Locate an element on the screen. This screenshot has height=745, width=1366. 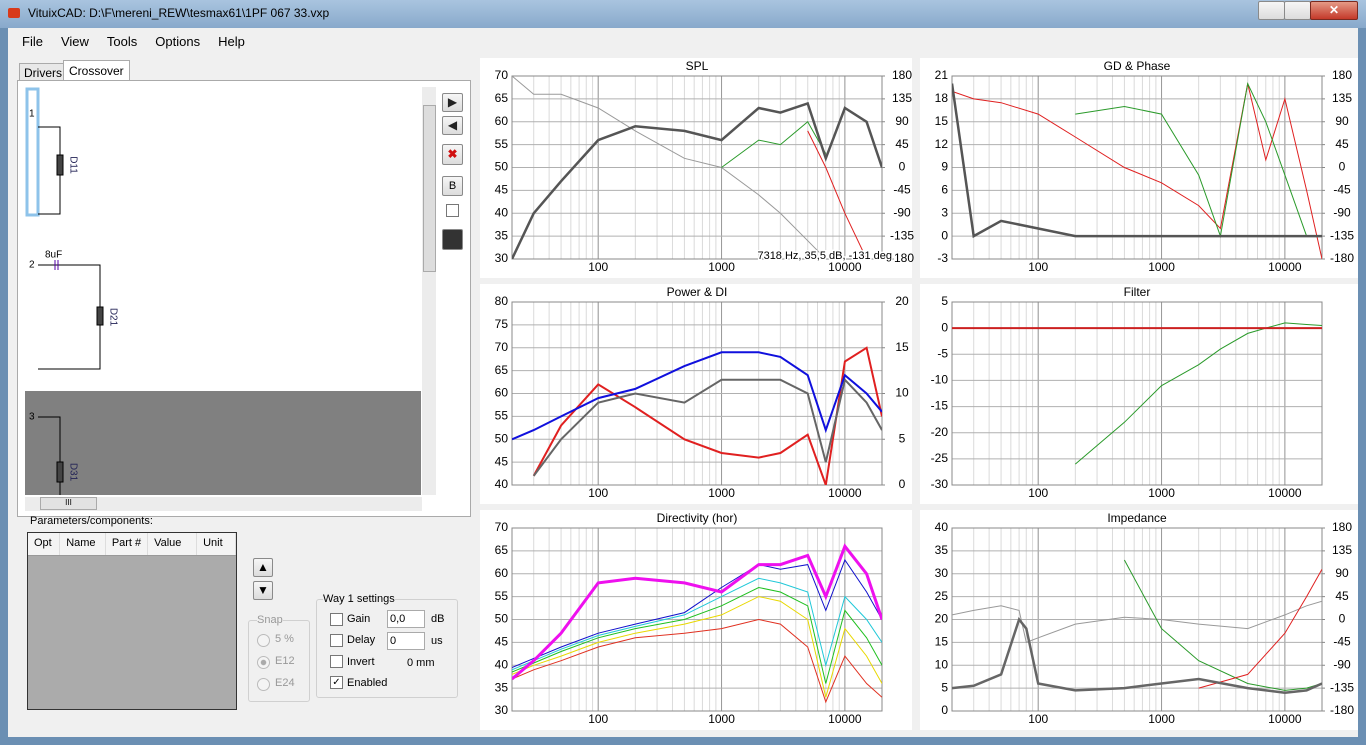
enabled-checkbox: ✓ is located at coordinates (336, 682).